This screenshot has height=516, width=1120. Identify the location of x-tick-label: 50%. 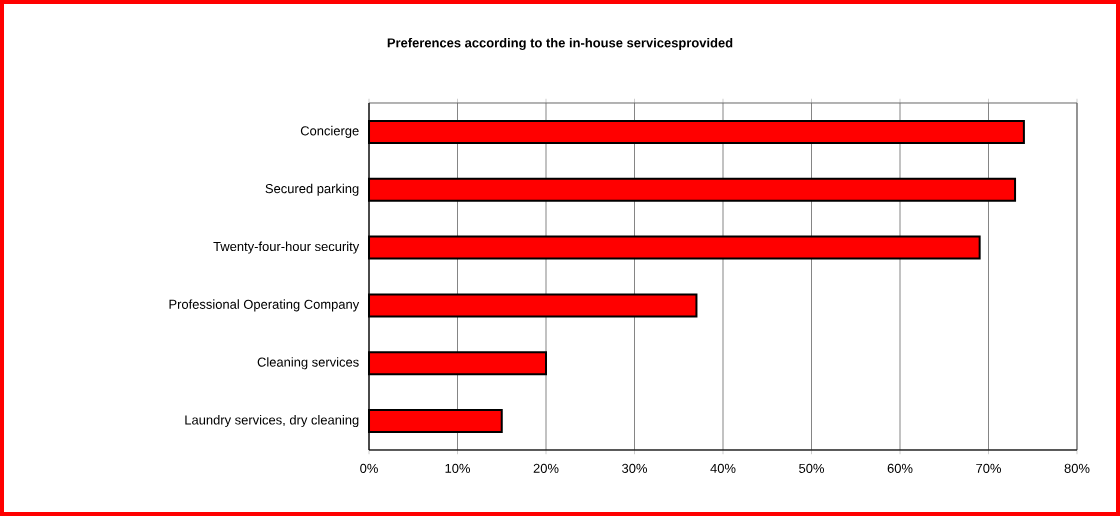
(812, 468).